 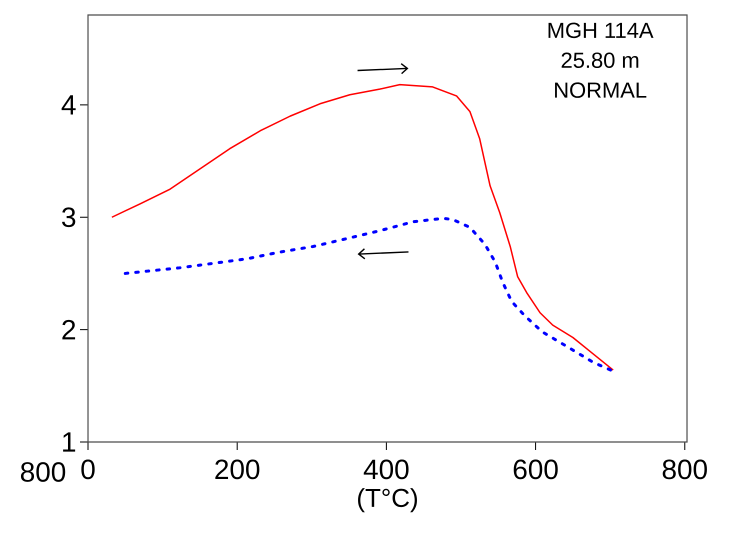 What do you see at coordinates (536, 470) in the screenshot?
I see `x-tick-label: 600` at bounding box center [536, 470].